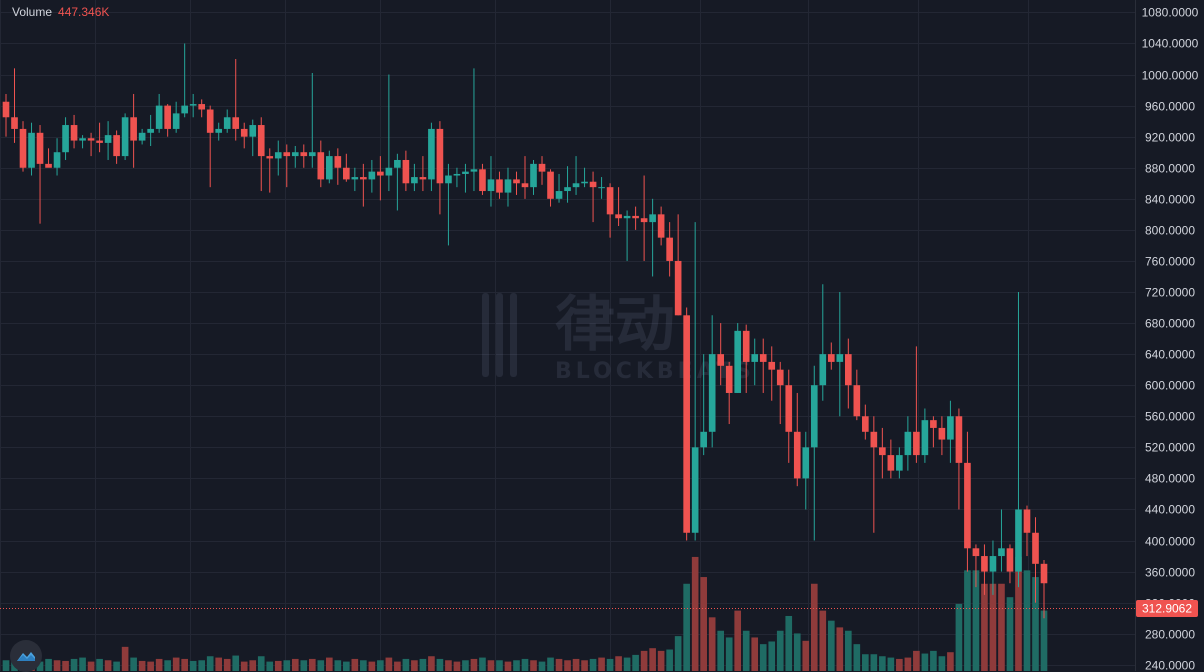 The image size is (1204, 672). What do you see at coordinates (26, 656) in the screenshot?
I see `tradingview-logo-icon` at bounding box center [26, 656].